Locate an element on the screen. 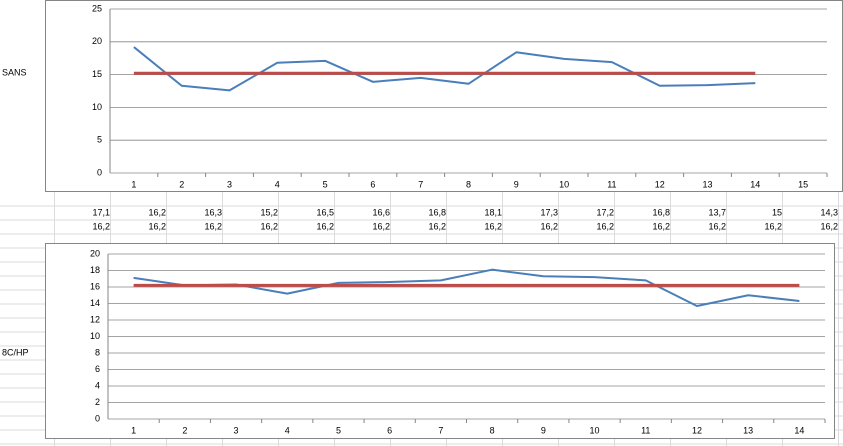  y-tick-label: 14 is located at coordinates (95, 303).